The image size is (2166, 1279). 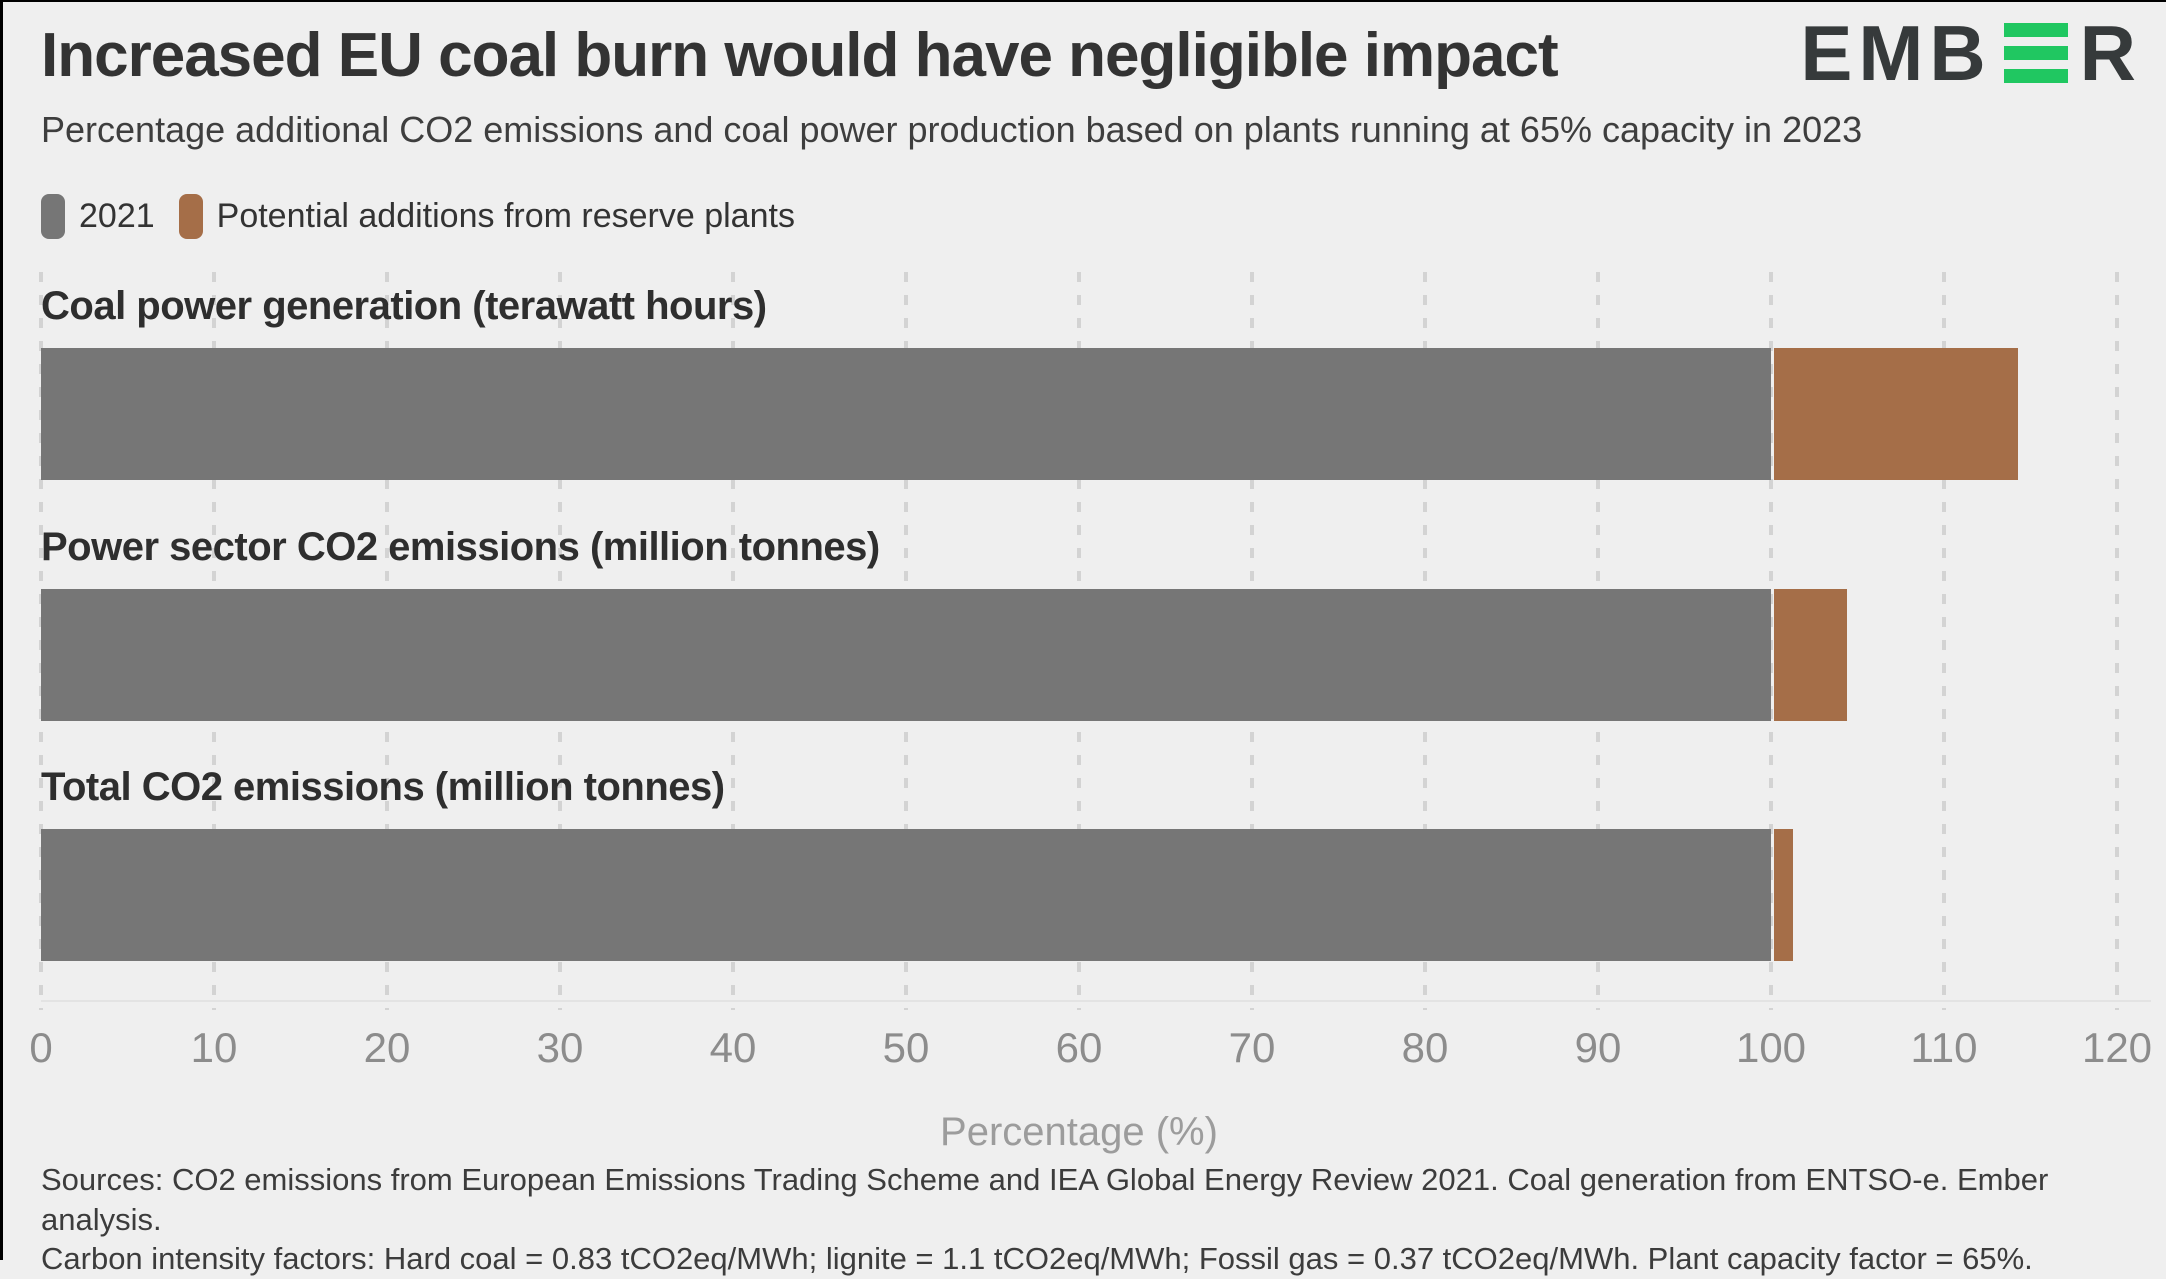 What do you see at coordinates (1079, 1132) in the screenshot?
I see `x-axis-title: Percentage (%)` at bounding box center [1079, 1132].